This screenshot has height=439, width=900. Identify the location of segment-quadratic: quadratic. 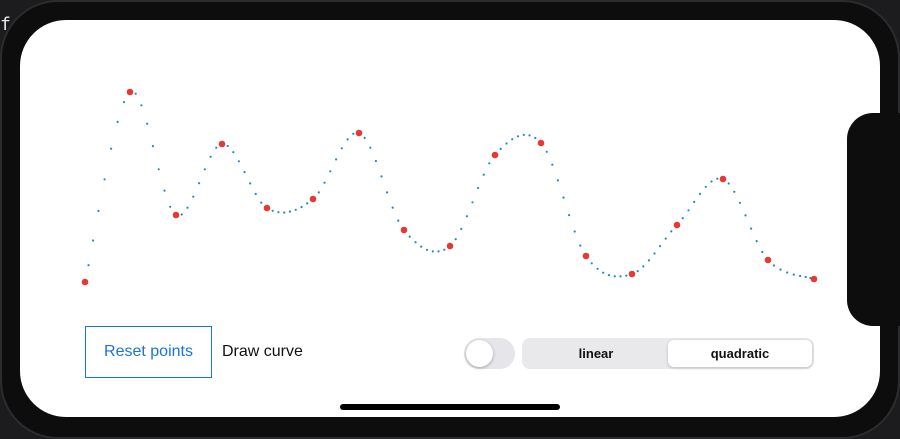
(740, 353).